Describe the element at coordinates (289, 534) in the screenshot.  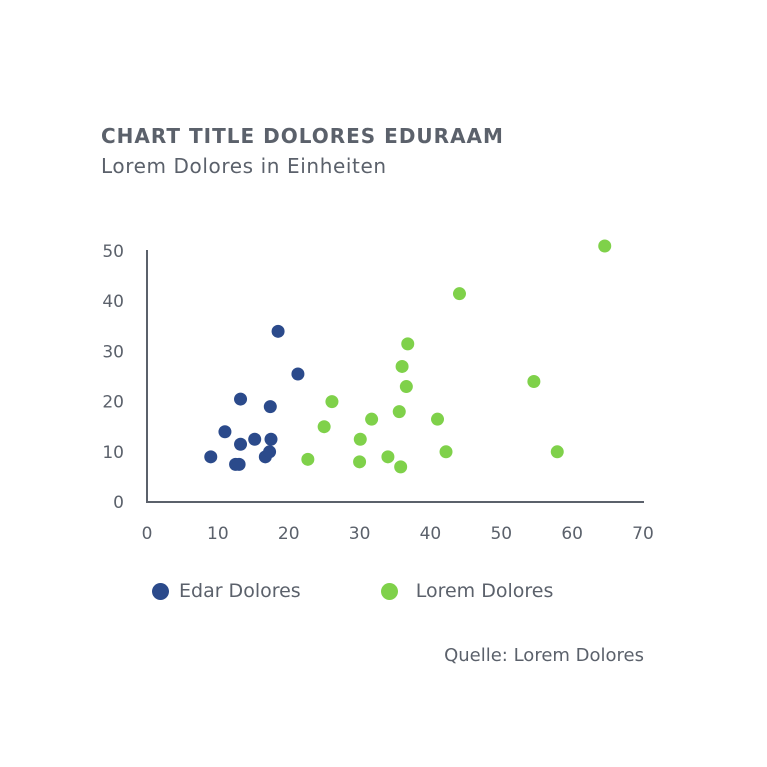
I see `x-tick-label: 20` at that location.